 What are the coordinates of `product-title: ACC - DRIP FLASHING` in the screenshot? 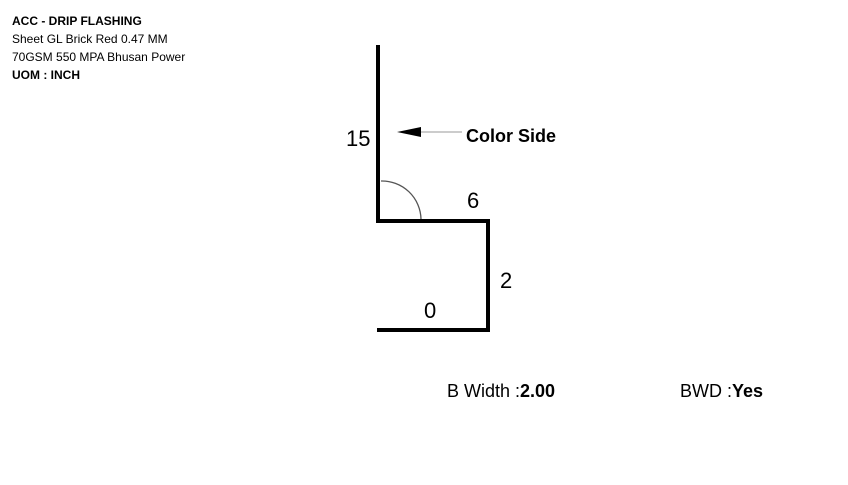 It's located at (77, 21).